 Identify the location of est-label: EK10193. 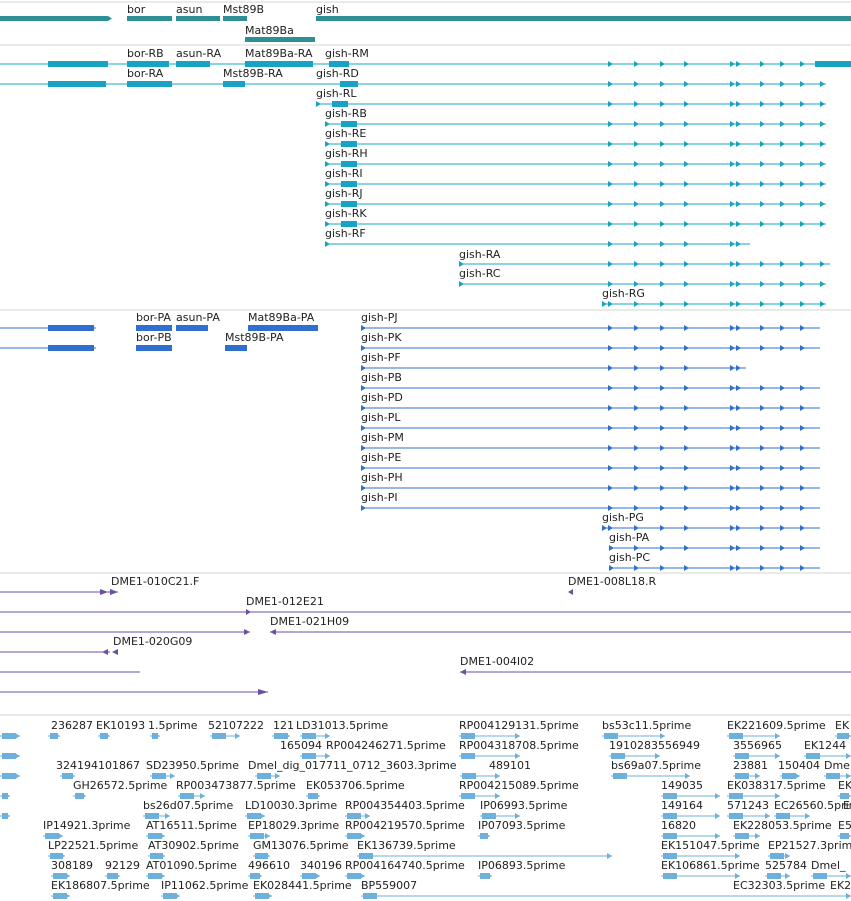
(120, 725).